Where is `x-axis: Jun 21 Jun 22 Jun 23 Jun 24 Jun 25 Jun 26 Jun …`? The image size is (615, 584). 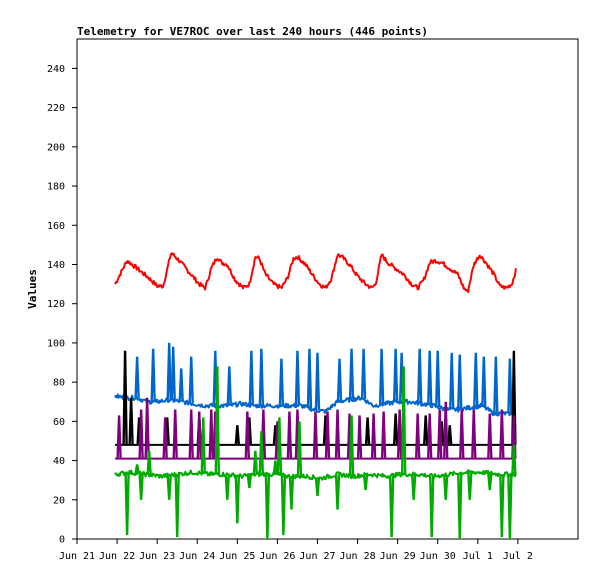
x-axis: Jun 21 Jun 22 Jun 23 Jun 24 Jun 25 Jun 26 Jun … is located at coordinates (296, 550).